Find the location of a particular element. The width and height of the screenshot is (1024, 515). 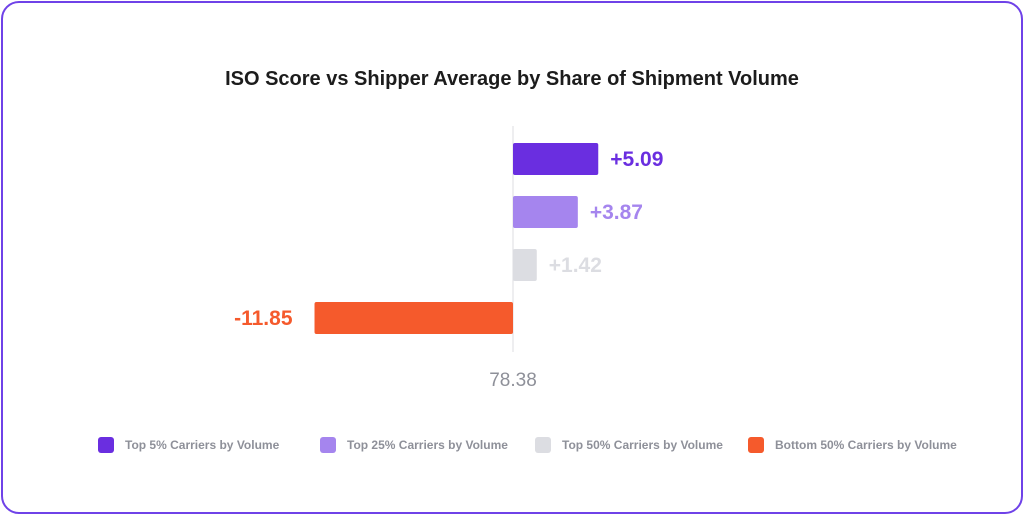

baseline-value-label: 78.38 is located at coordinates (513, 380).